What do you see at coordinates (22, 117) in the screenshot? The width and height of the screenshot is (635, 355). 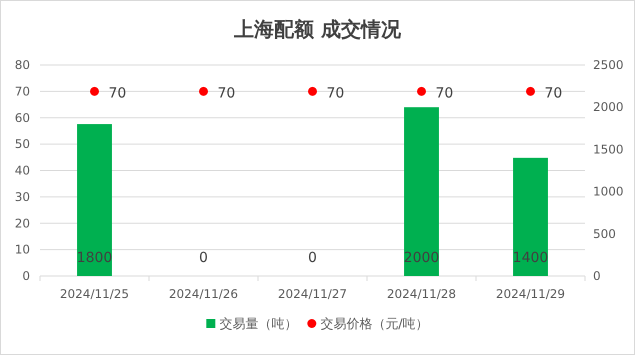 I see `y-tick-label: 60` at bounding box center [22, 117].